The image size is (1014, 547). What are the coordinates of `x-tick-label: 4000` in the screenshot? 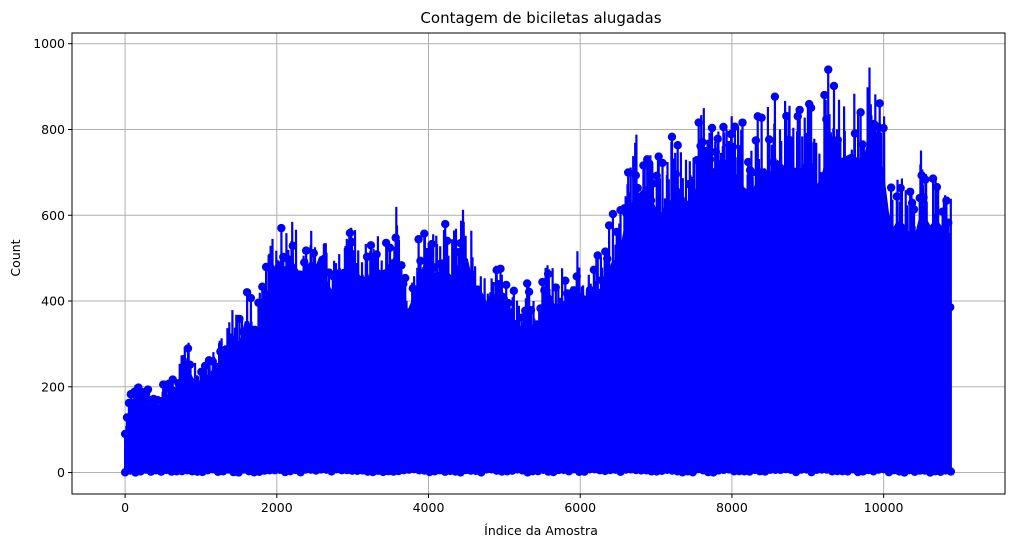 It's located at (429, 507).